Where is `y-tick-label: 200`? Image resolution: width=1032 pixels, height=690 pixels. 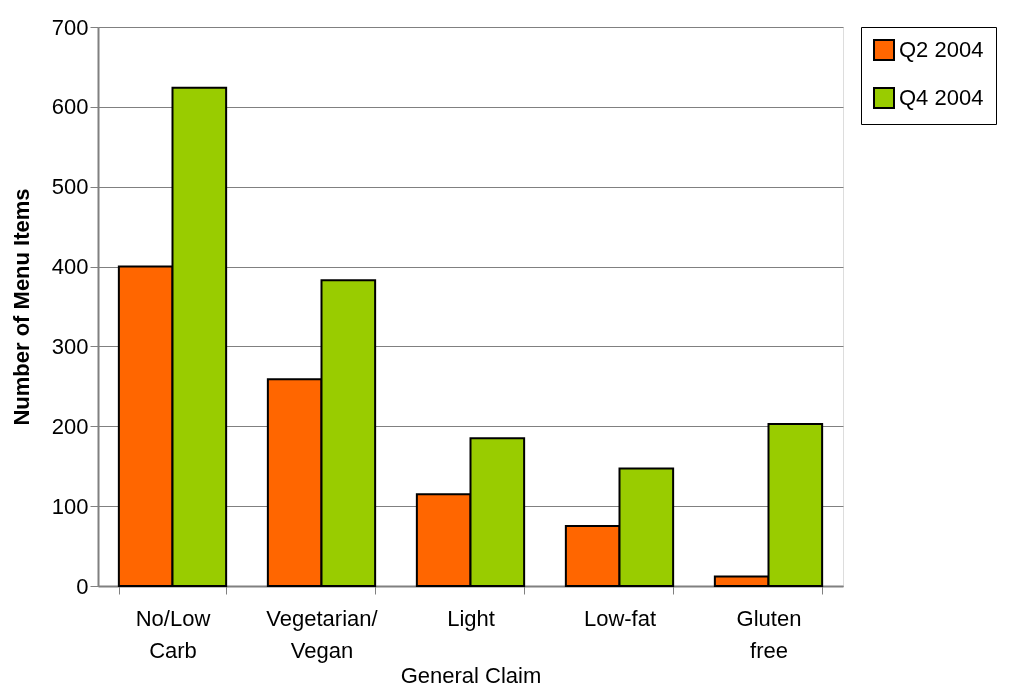
y-tick-label: 200 is located at coordinates (70, 426).